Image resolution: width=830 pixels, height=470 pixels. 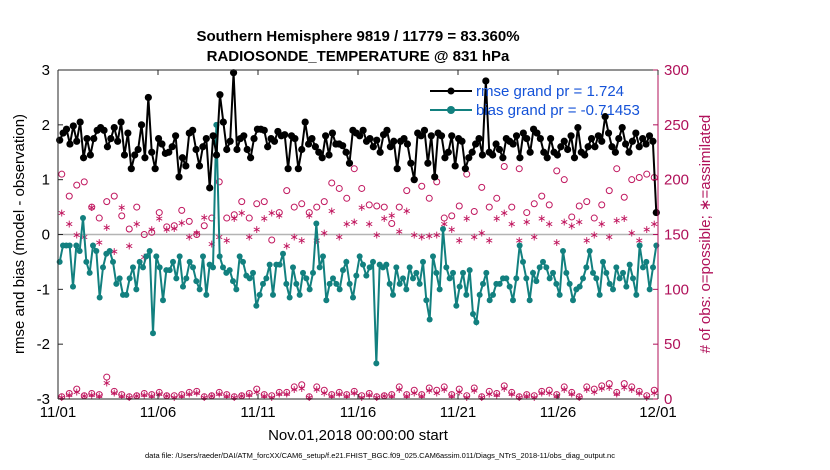 What do you see at coordinates (558, 110) in the screenshot?
I see `legend-bias-label: bias grand pr = -0.71453` at bounding box center [558, 110].